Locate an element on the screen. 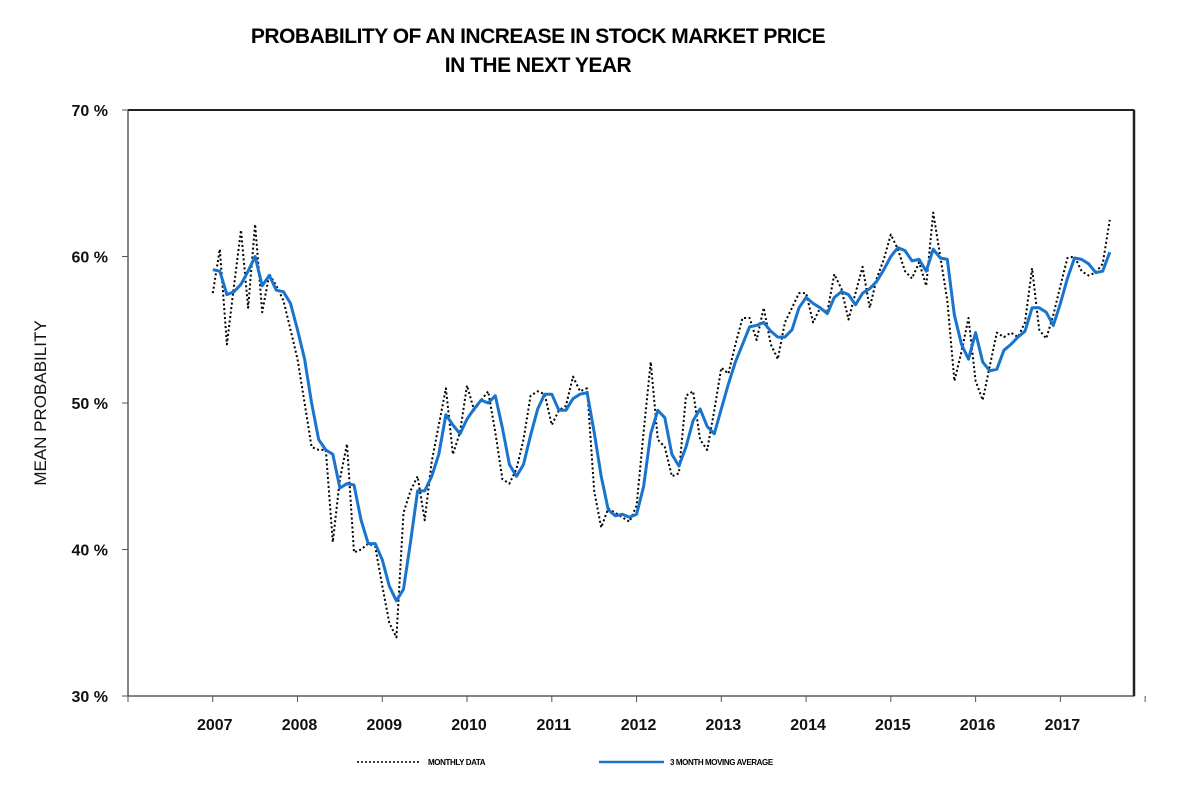 The image size is (1200, 800). y-tick-label: 70 % is located at coordinates (90, 111).